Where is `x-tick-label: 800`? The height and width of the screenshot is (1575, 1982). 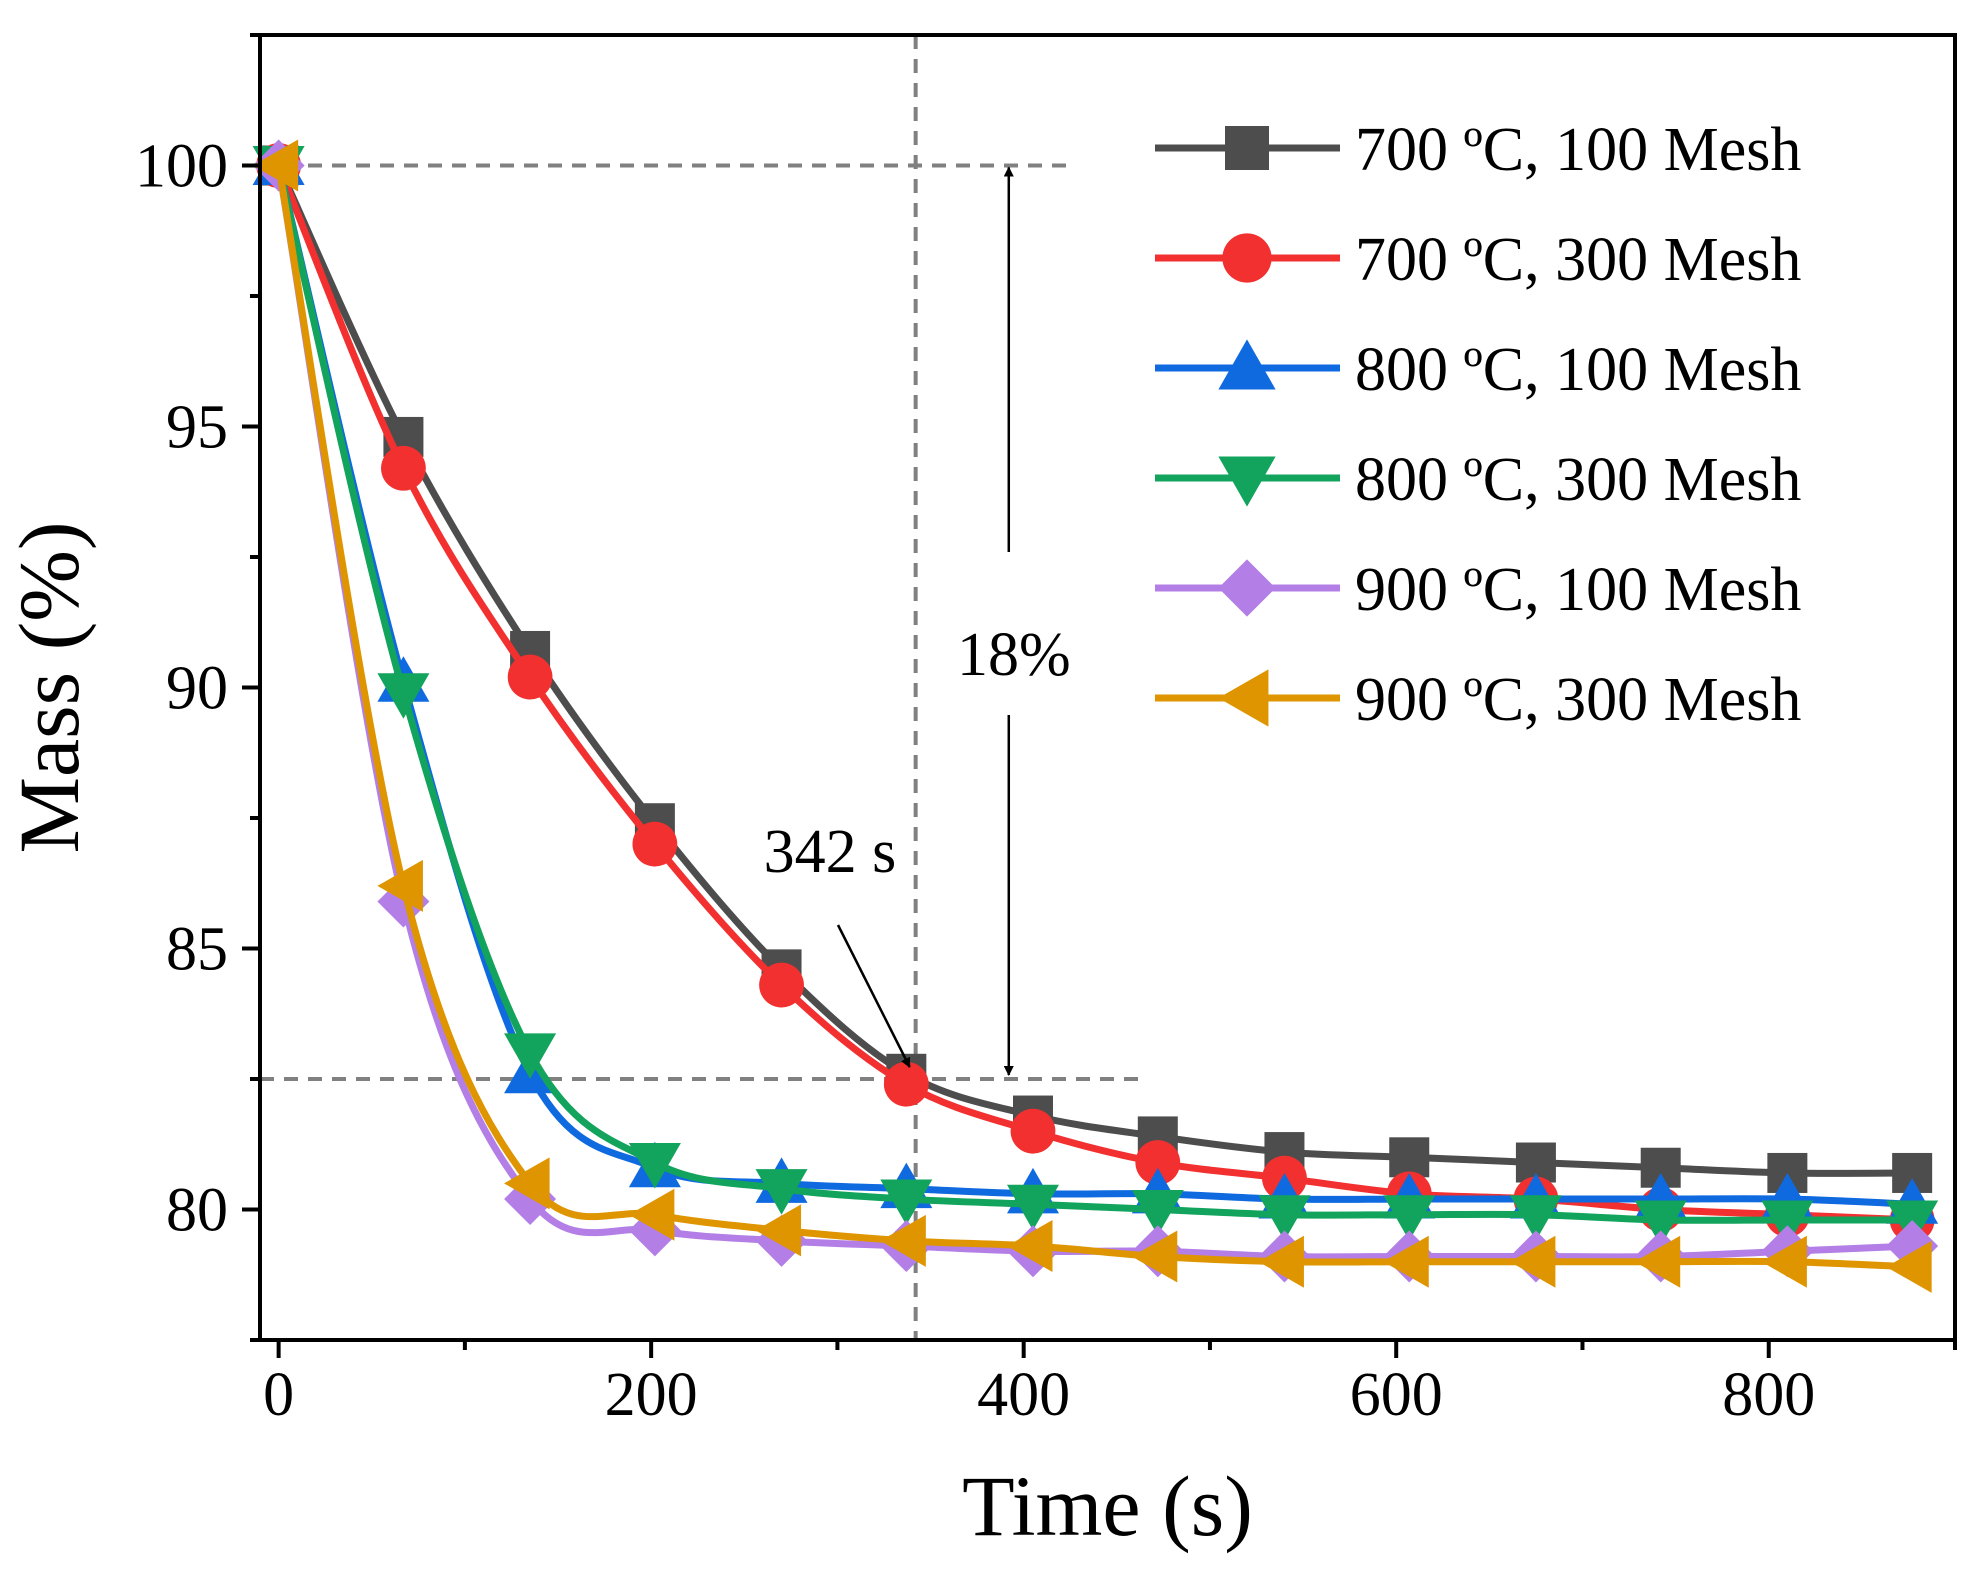
x-tick-label: 800 is located at coordinates (1768, 1395).